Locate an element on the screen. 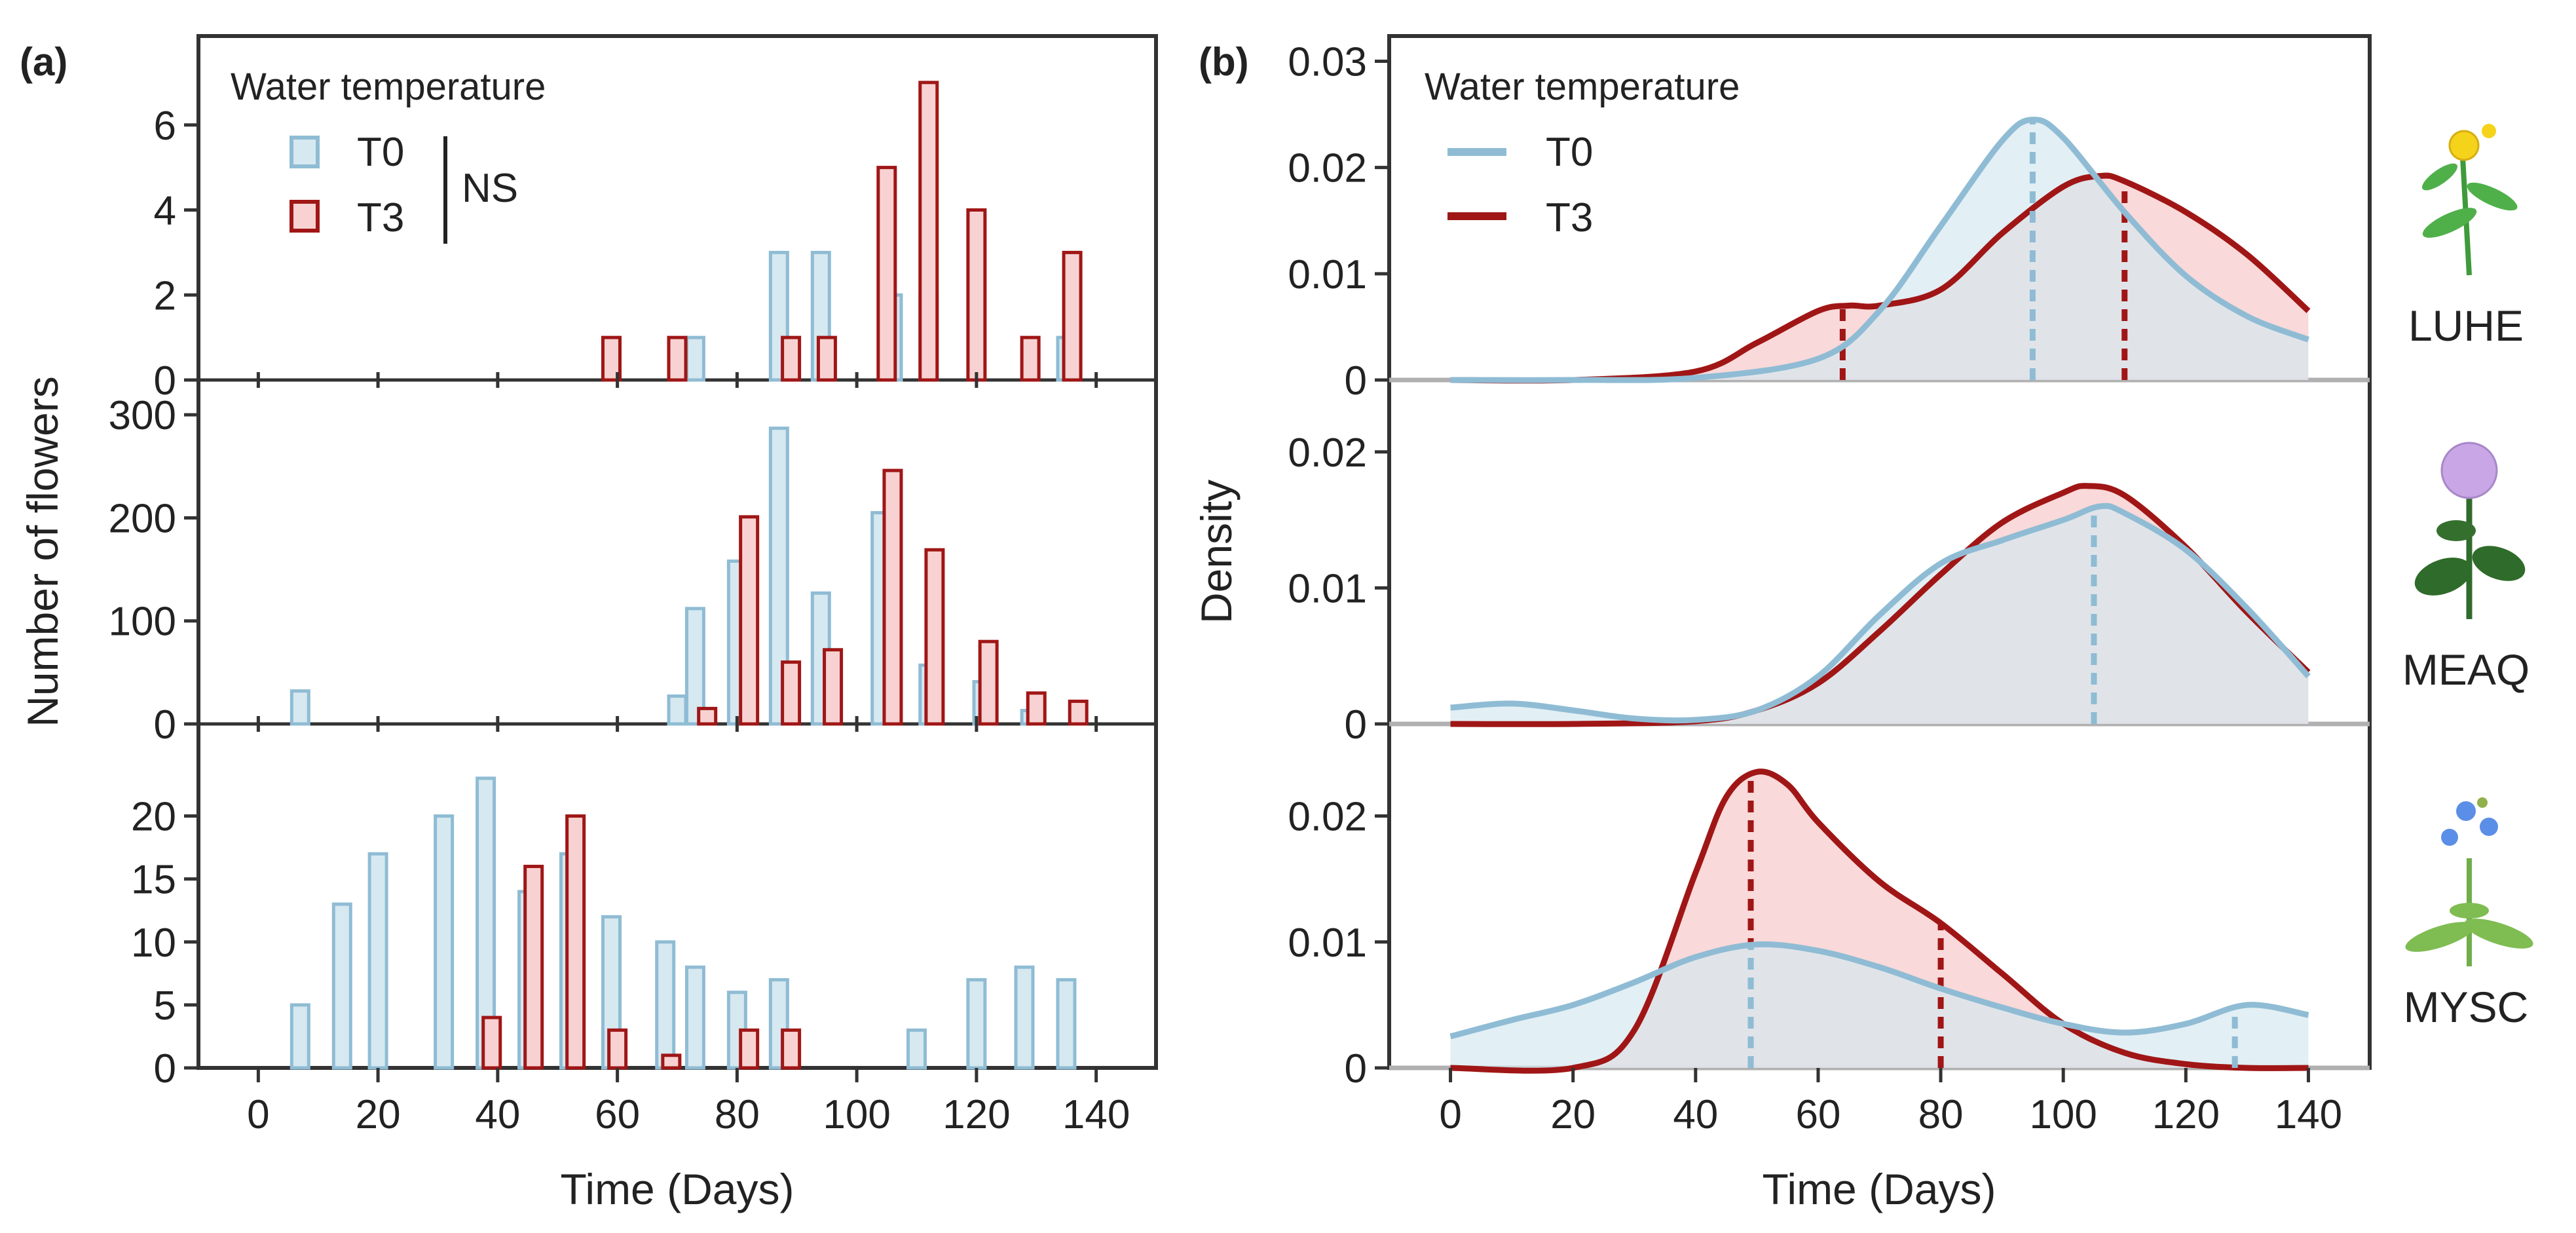  panel-a-y-tick-label: 5 is located at coordinates (165, 1006).